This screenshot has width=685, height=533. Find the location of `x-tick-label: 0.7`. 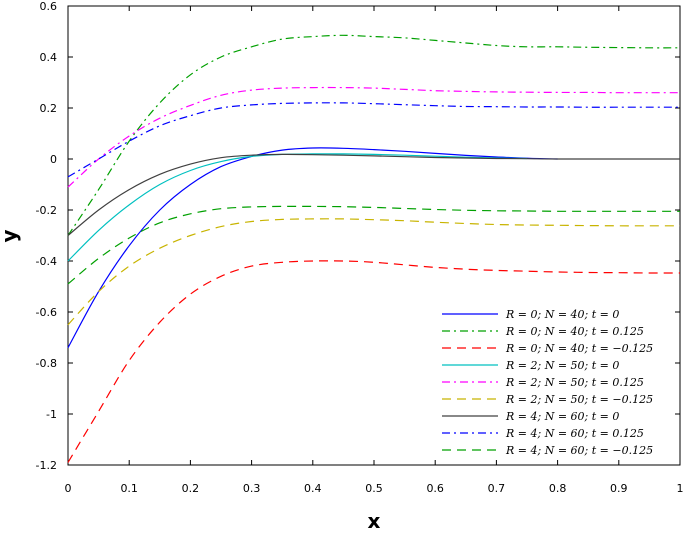

x-tick-label: 0.7 is located at coordinates (497, 488).